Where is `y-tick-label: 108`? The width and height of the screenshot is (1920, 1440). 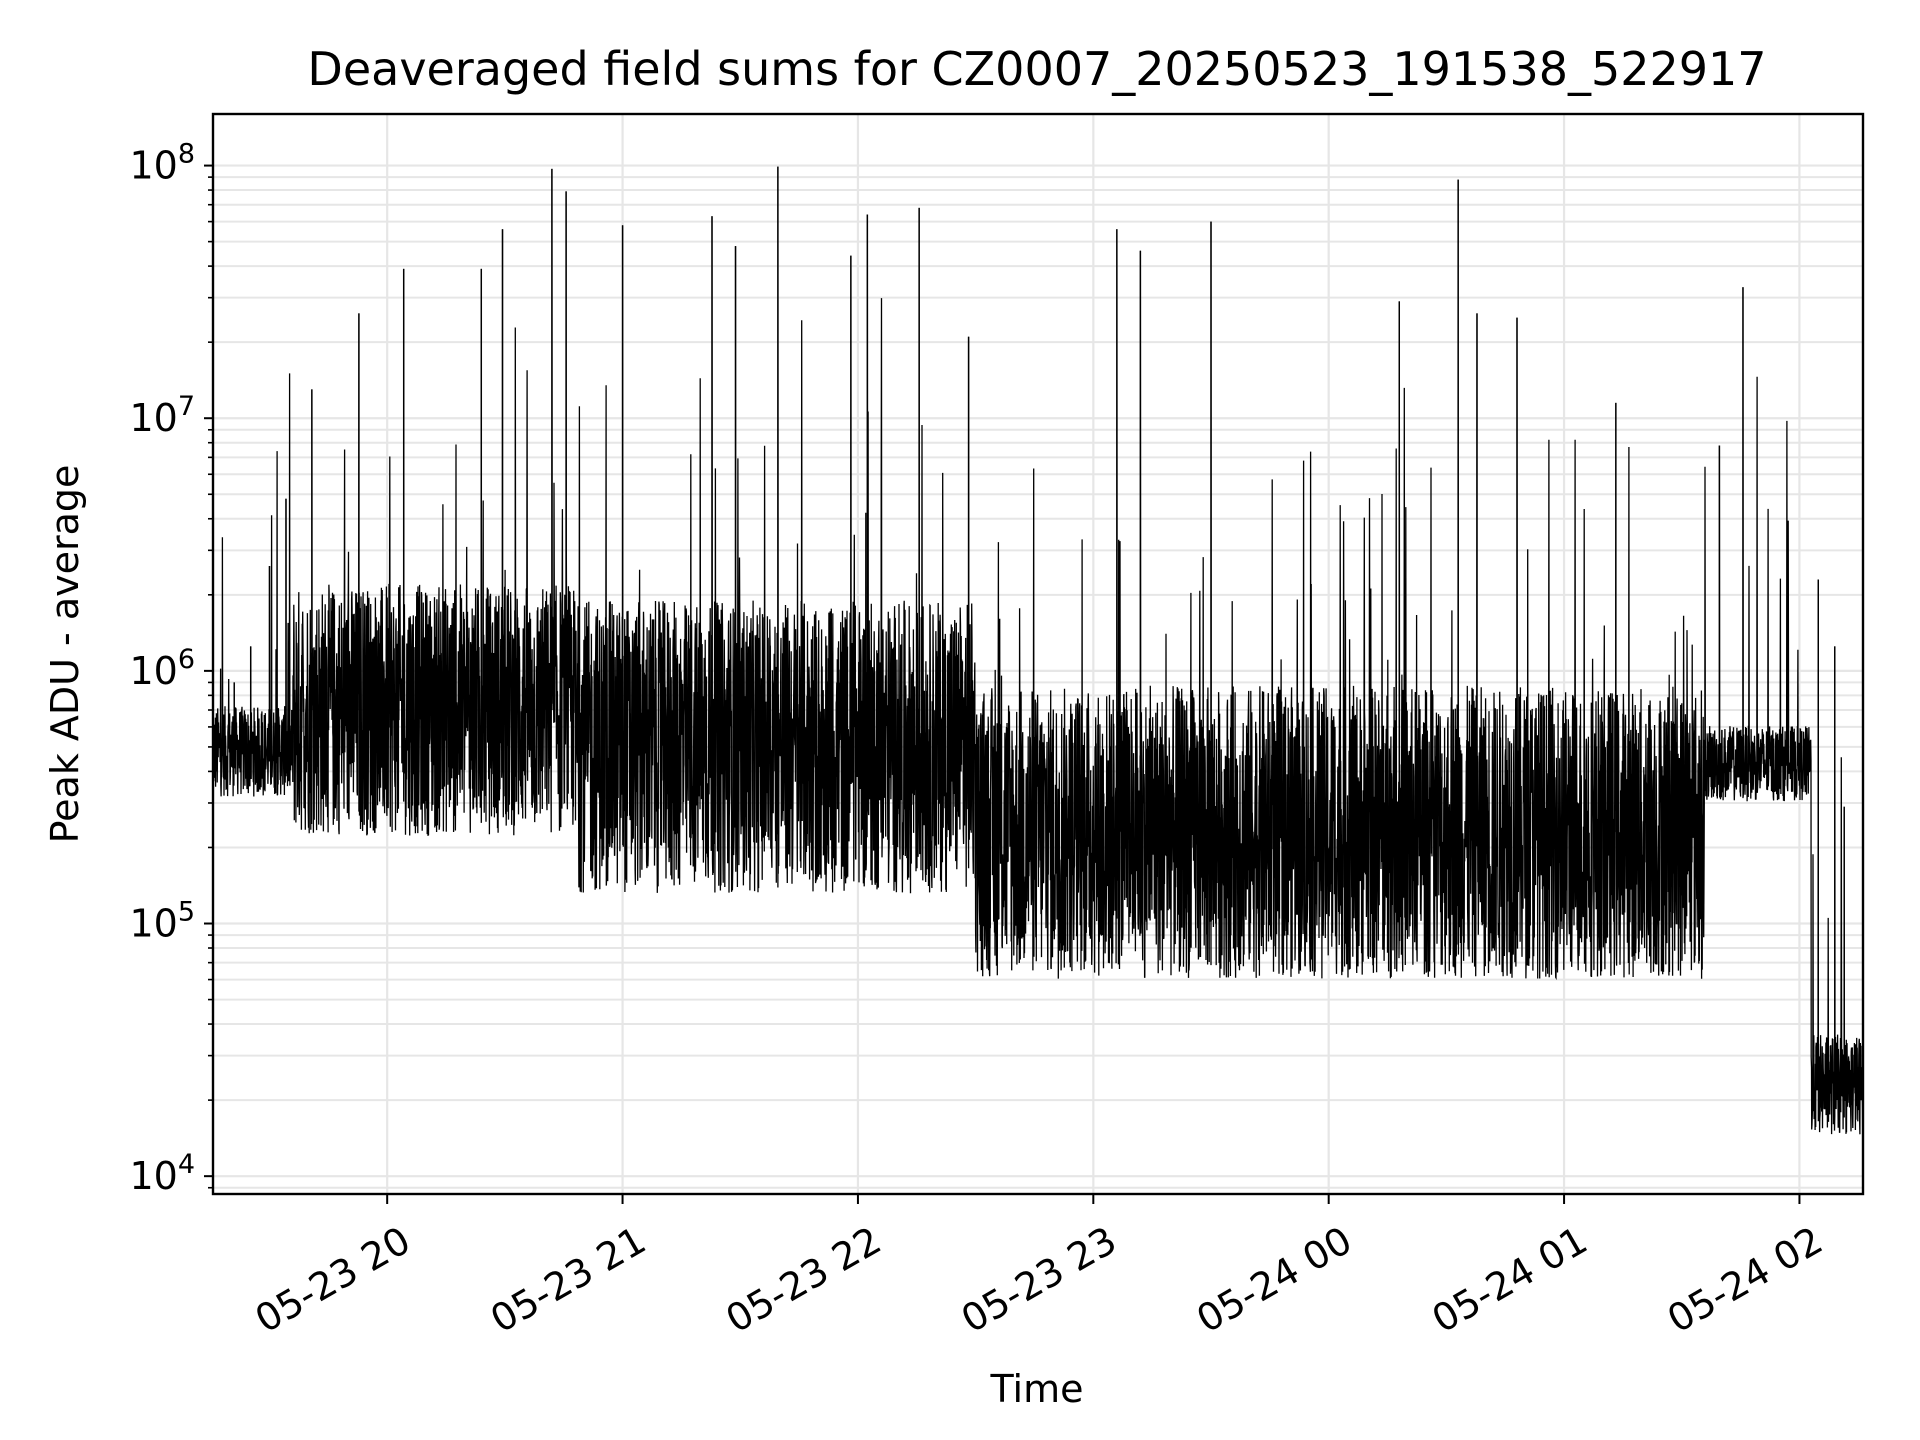
y-tick-label: 108 is located at coordinates (162, 163).